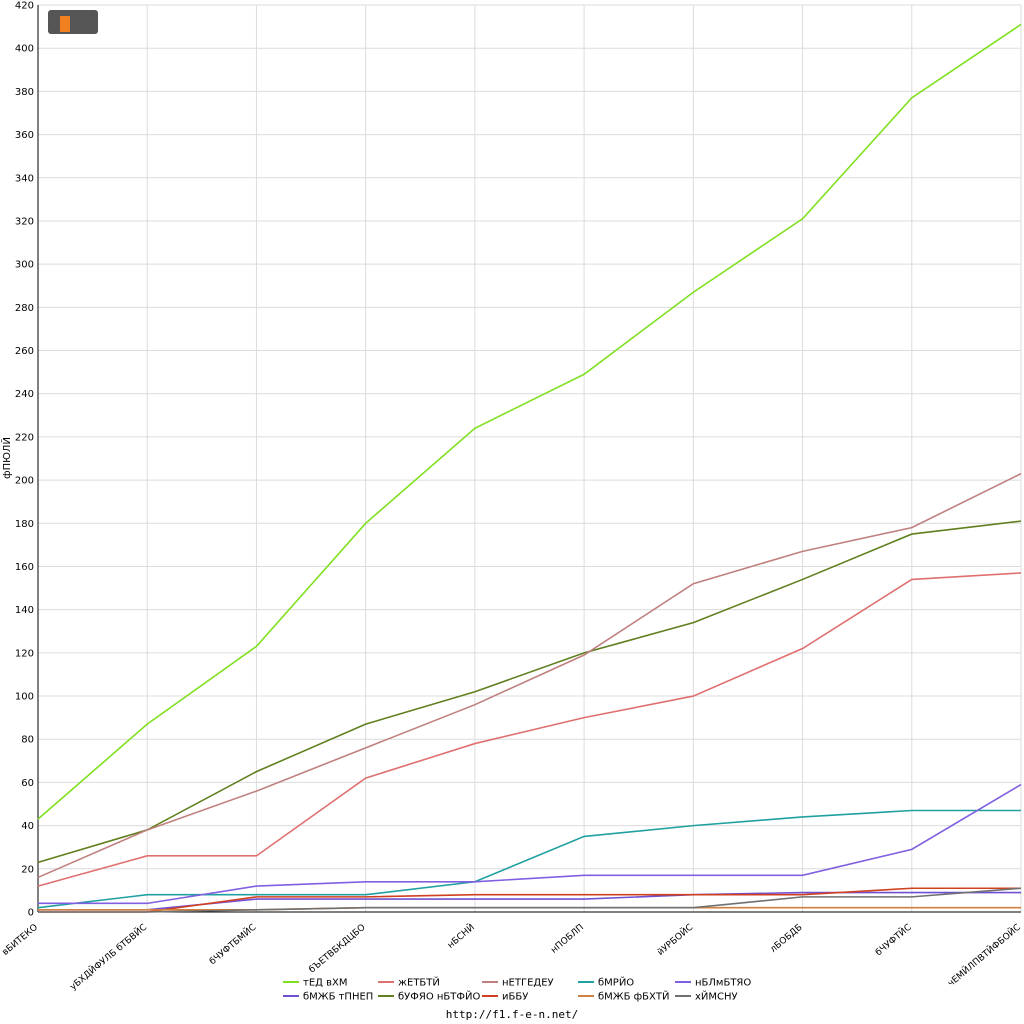  What do you see at coordinates (675, 939) in the screenshot?
I see `x-tick-label: йУРБОЙС` at bounding box center [675, 939].